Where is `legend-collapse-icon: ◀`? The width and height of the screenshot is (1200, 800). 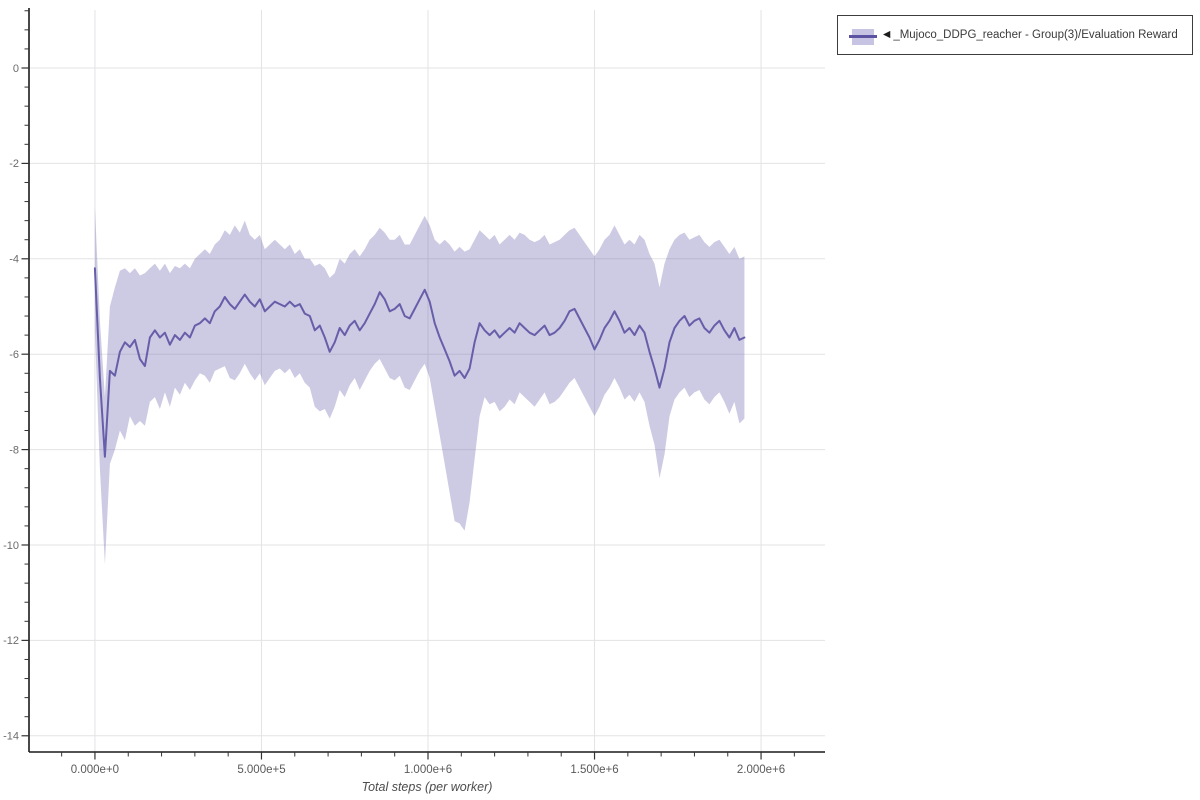 legend-collapse-icon: ◀ is located at coordinates (887, 34).